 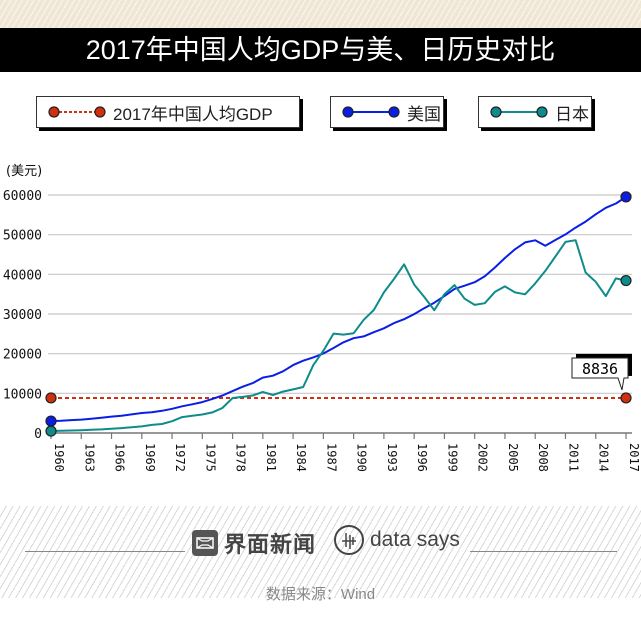 What do you see at coordinates (22, 315) in the screenshot?
I see `y-tick-label: 30000` at bounding box center [22, 315].